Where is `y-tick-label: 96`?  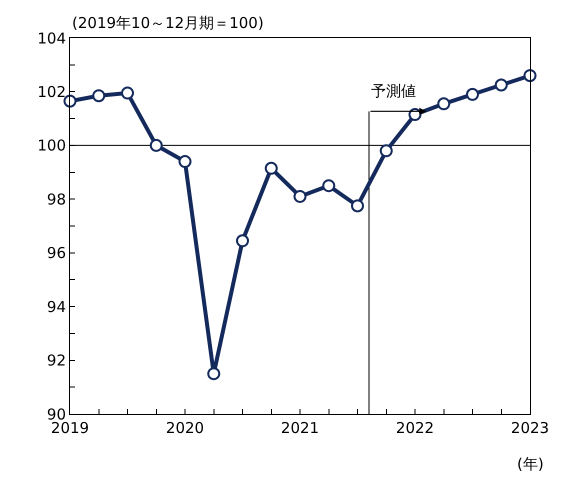
y-tick-label: 96 is located at coordinates (56, 253).